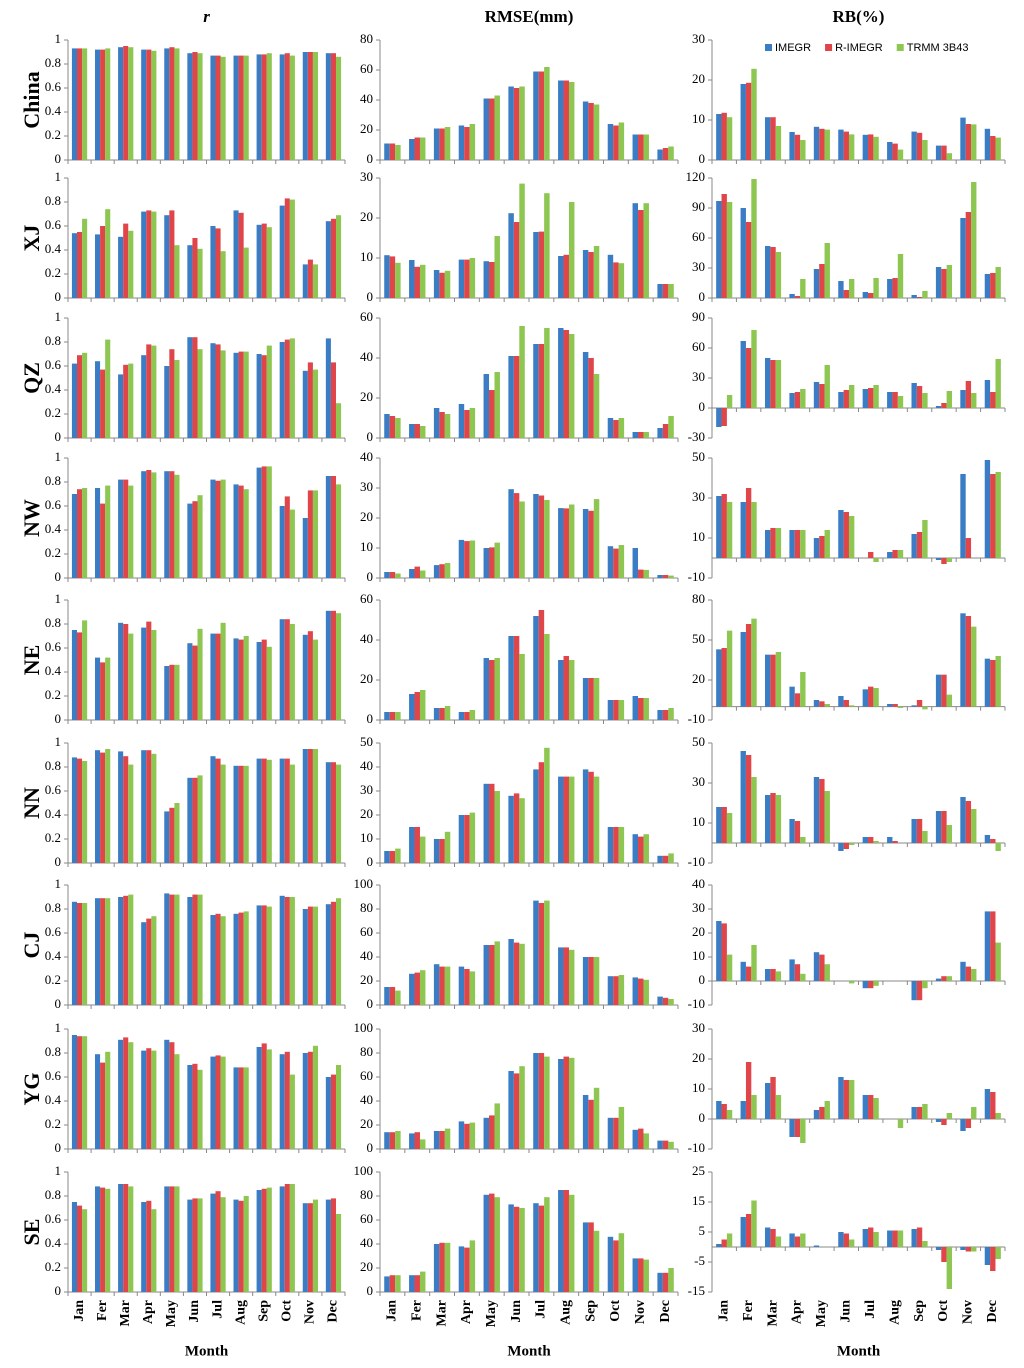 Image resolution: width=1024 pixels, height=1368 pixels. I want to click on y-tick-label: 25, so click(698, 1170).